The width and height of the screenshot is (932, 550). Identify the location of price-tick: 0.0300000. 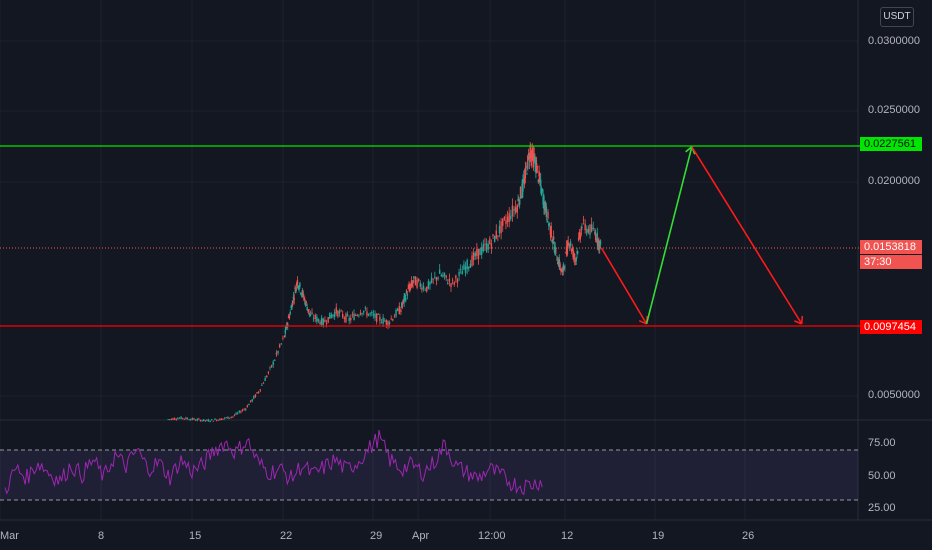
(894, 41).